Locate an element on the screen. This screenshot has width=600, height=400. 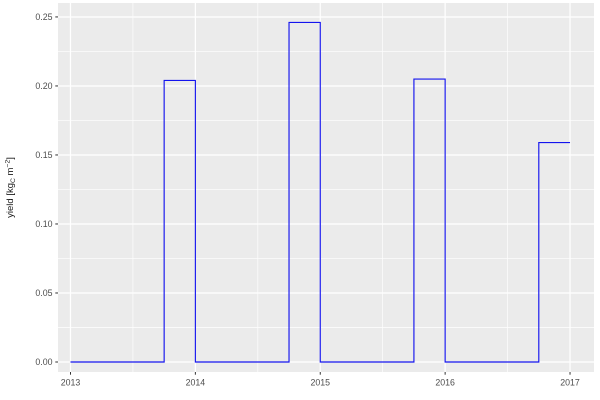
y-axis-title-part: ] is located at coordinates (10, 158).